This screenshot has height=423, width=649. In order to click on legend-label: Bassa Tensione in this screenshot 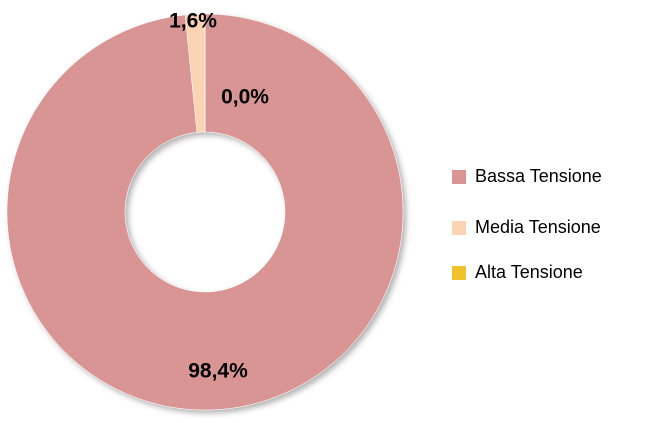, I will do `click(538, 176)`.